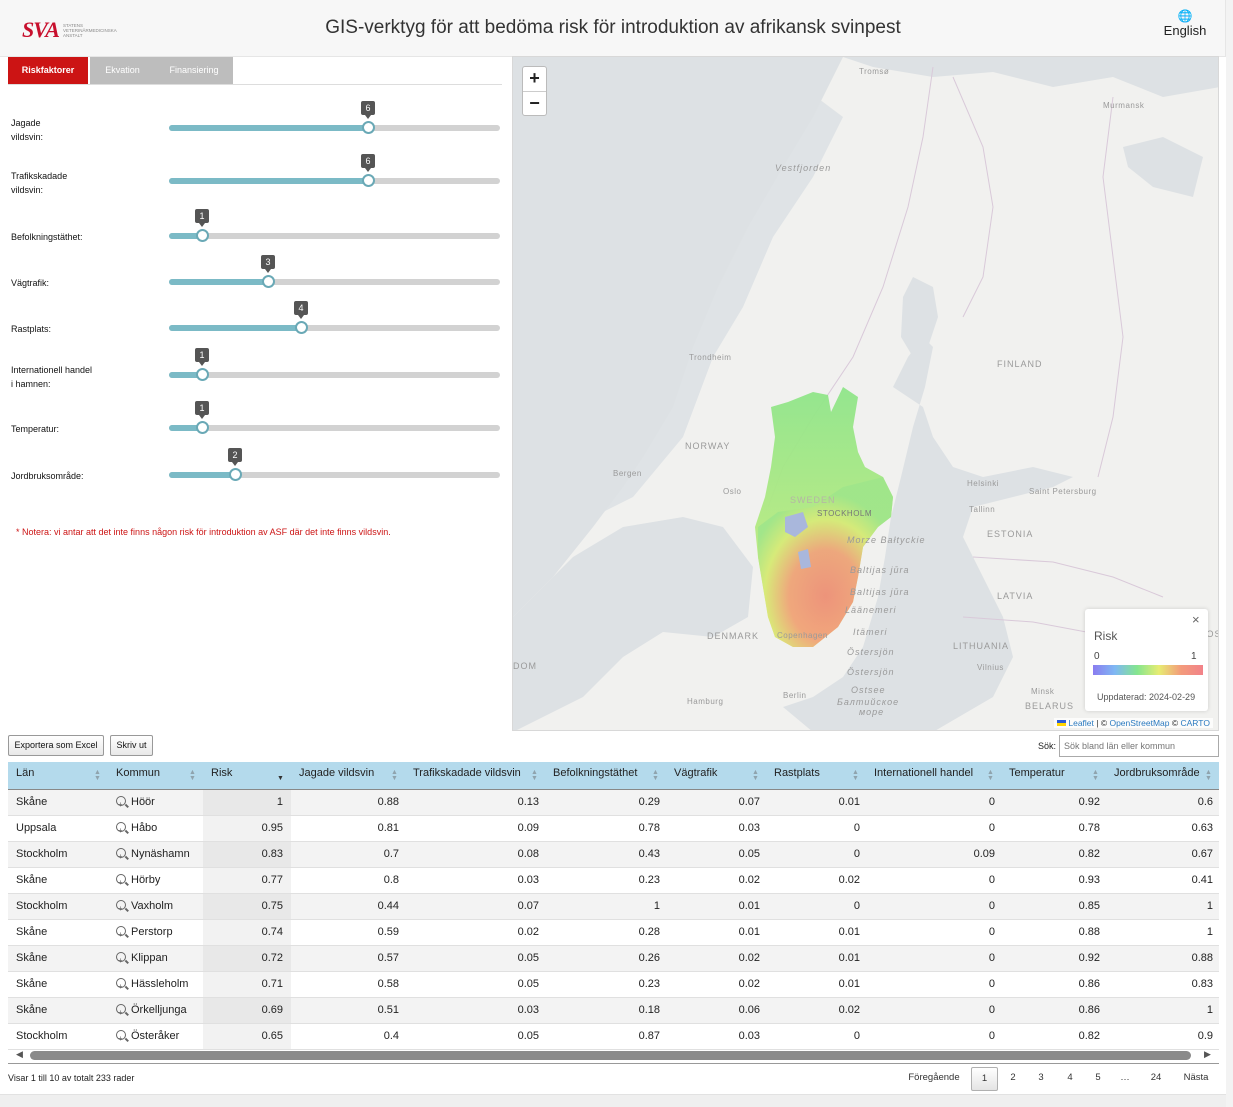  Describe the element at coordinates (159, 1037) in the screenshot. I see `table-cell: Österåker` at that location.